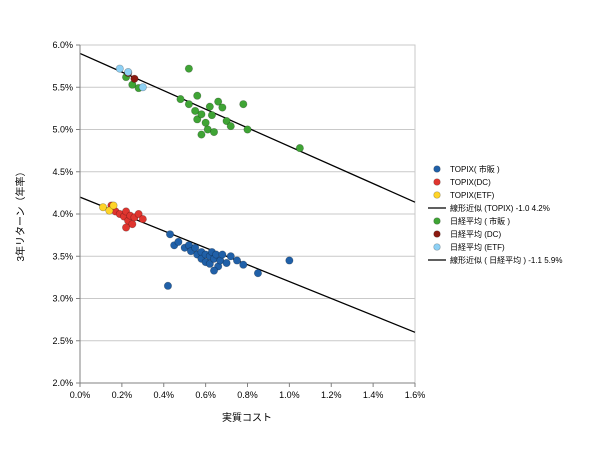  What do you see at coordinates (475, 169) in the screenshot?
I see `legend-label: TOPIX( 市販 )` at bounding box center [475, 169].